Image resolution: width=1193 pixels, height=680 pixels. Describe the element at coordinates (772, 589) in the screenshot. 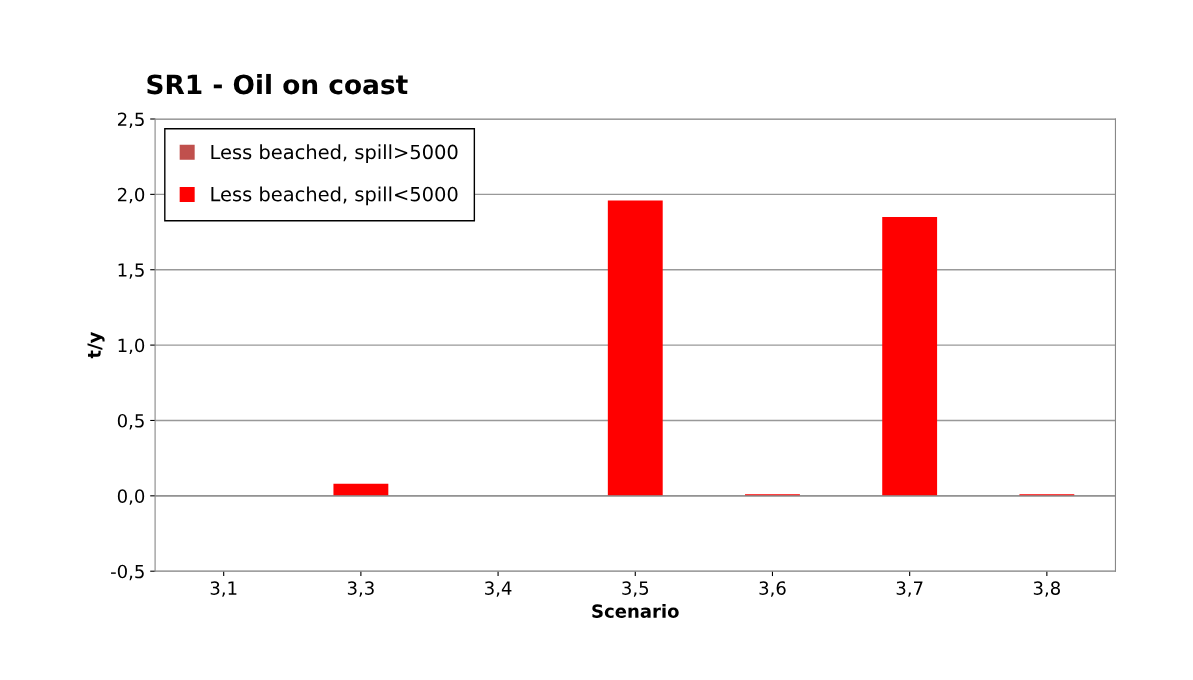

I see `x-tick-label: 3,6` at that location.